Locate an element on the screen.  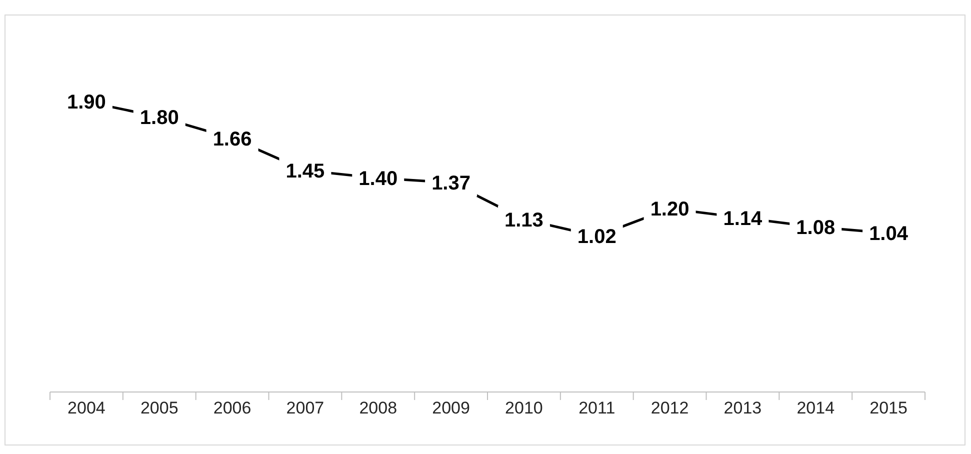
data-label: 1.13 is located at coordinates (524, 220).